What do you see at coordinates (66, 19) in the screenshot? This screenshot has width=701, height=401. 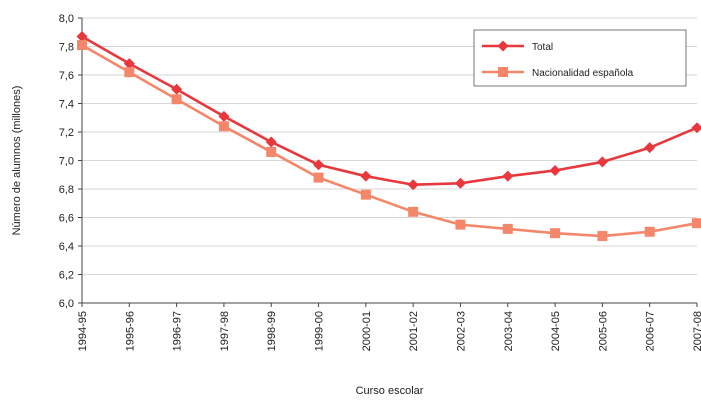 I see `y-tick-label: 8,0` at bounding box center [66, 19].